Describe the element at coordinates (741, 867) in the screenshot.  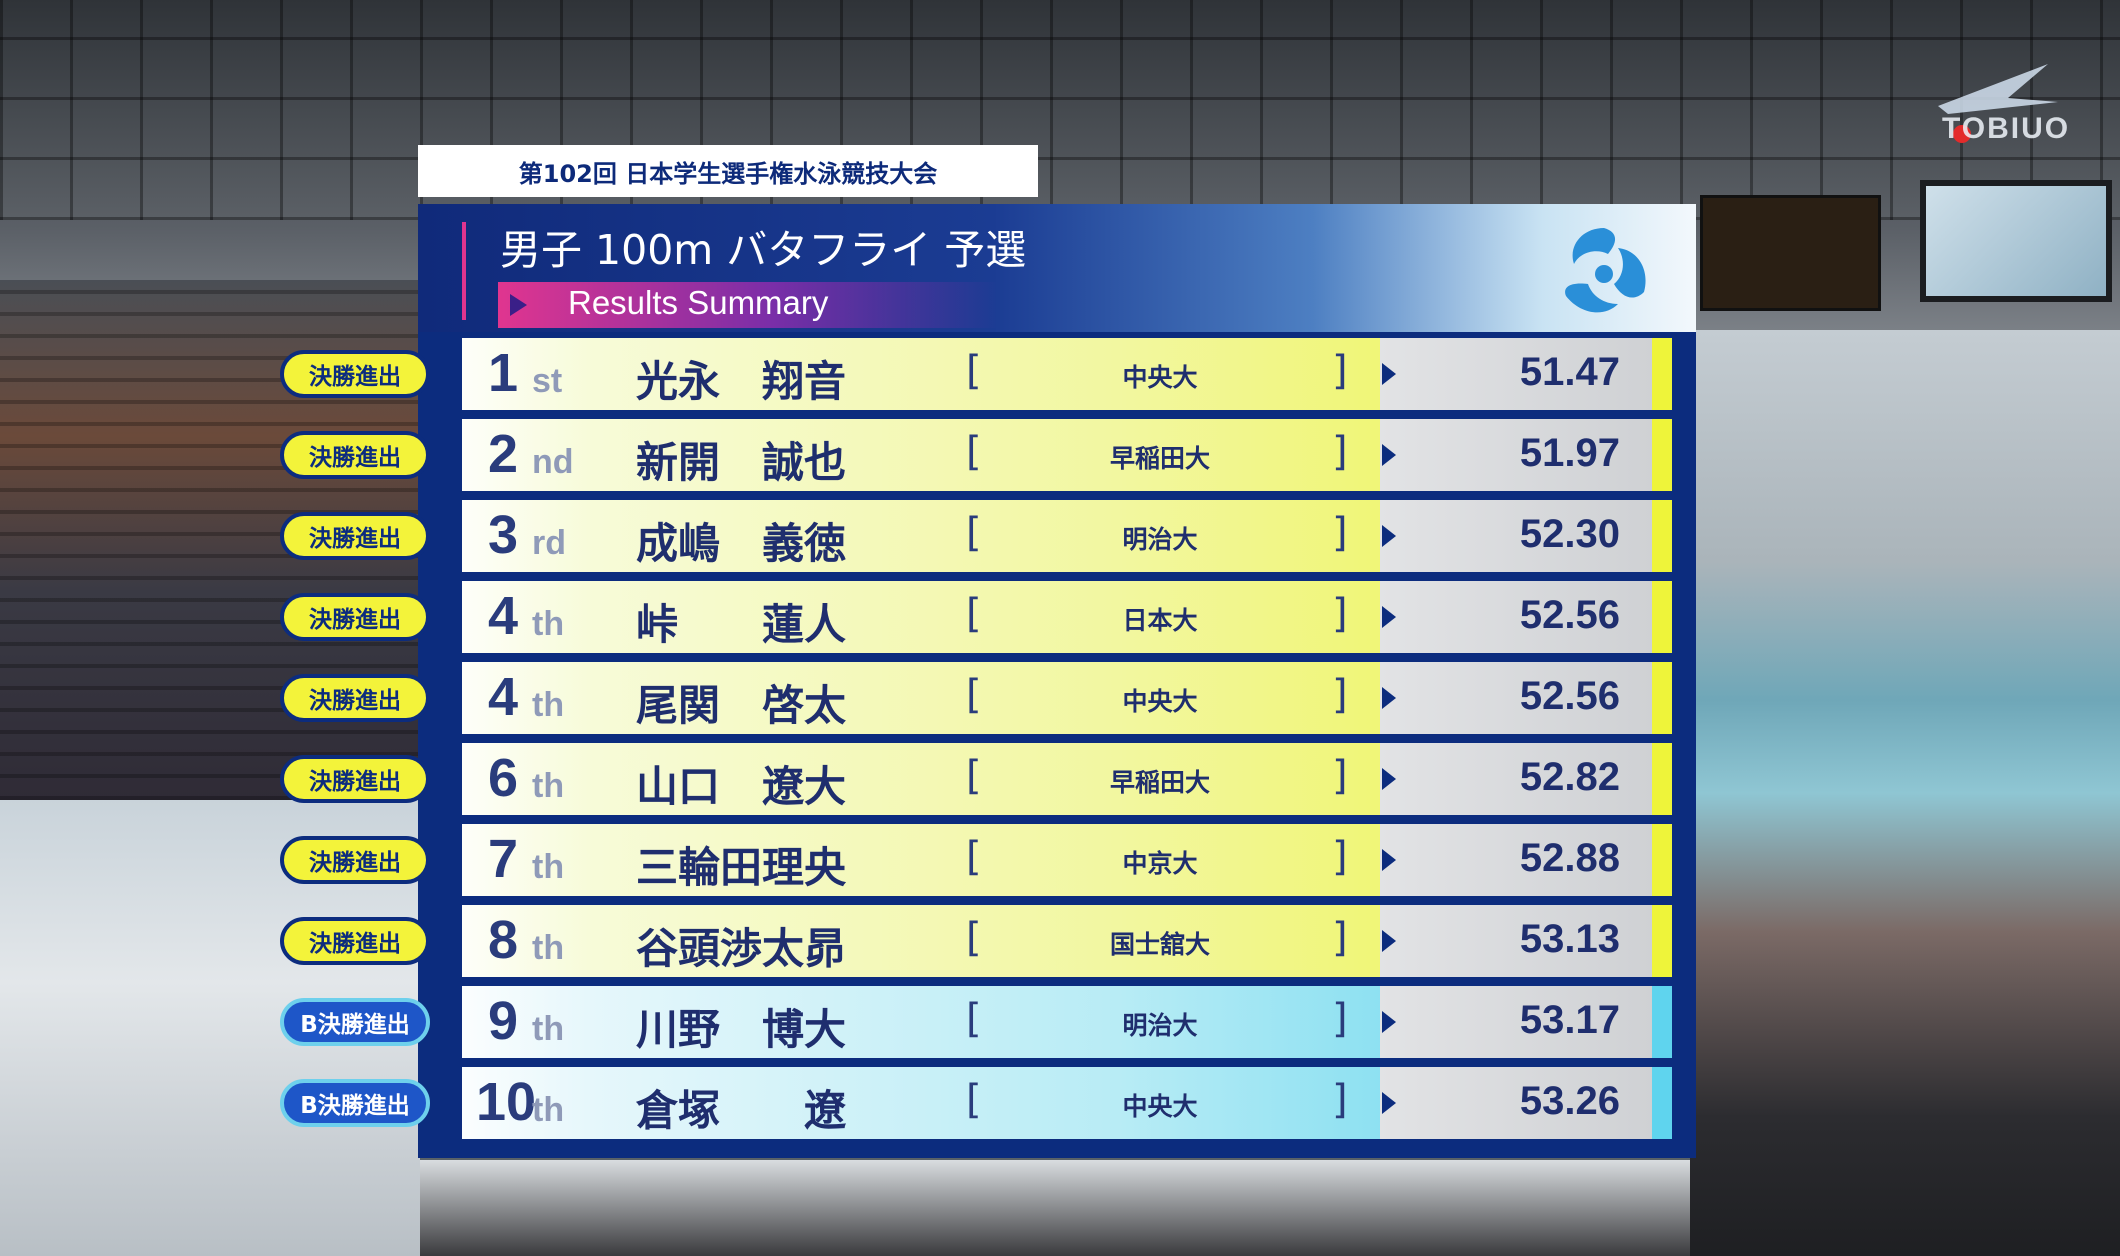
I see `swimmer-name: 三輪田理央` at that location.